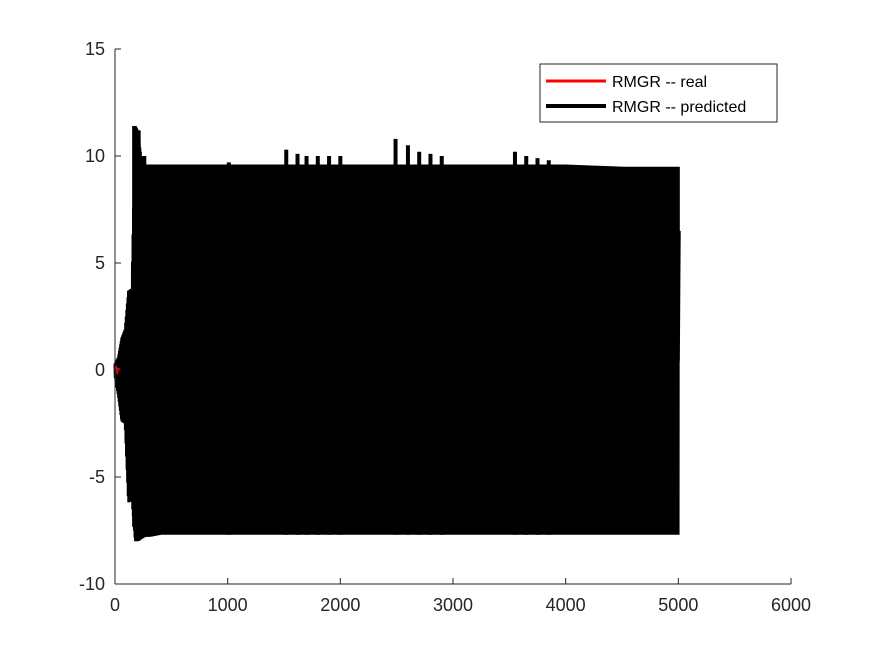 This screenshot has height=661, width=875. Describe the element at coordinates (566, 605) in the screenshot. I see `x-tick-label: 4000` at that location.